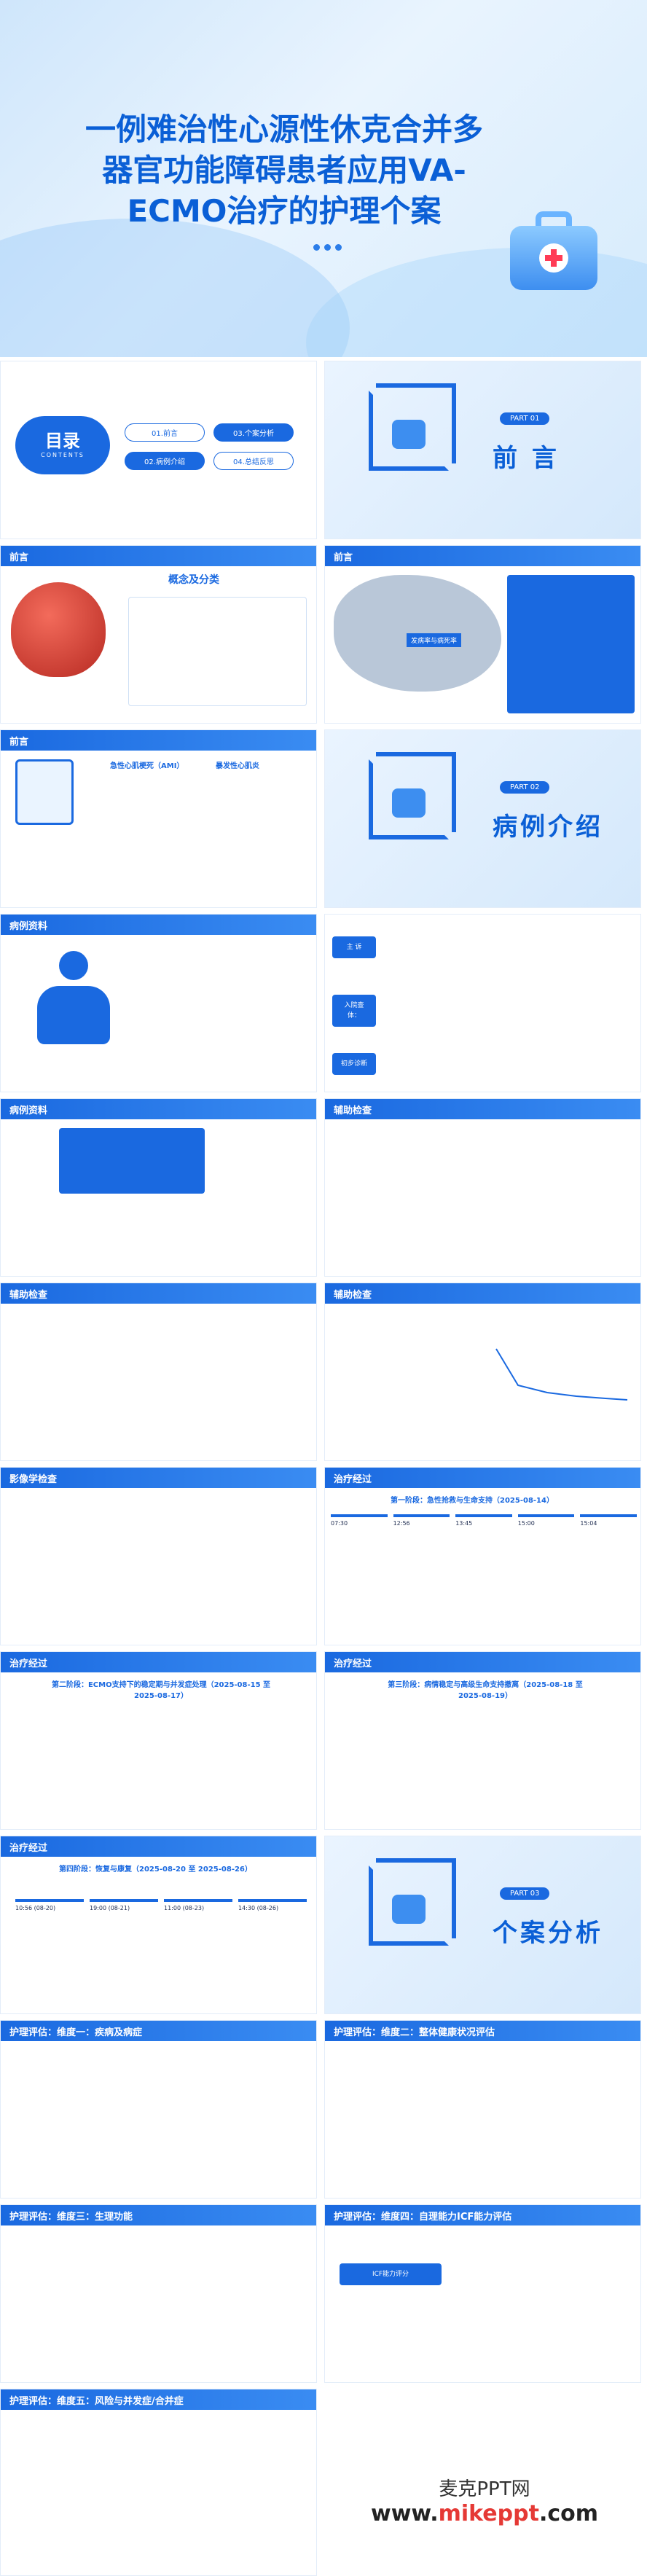 The height and width of the screenshot is (2576, 647). Describe the element at coordinates (76, 2032) in the screenshot. I see `slide-header-text: 护理评估：维度一：疾病及病症` at that location.